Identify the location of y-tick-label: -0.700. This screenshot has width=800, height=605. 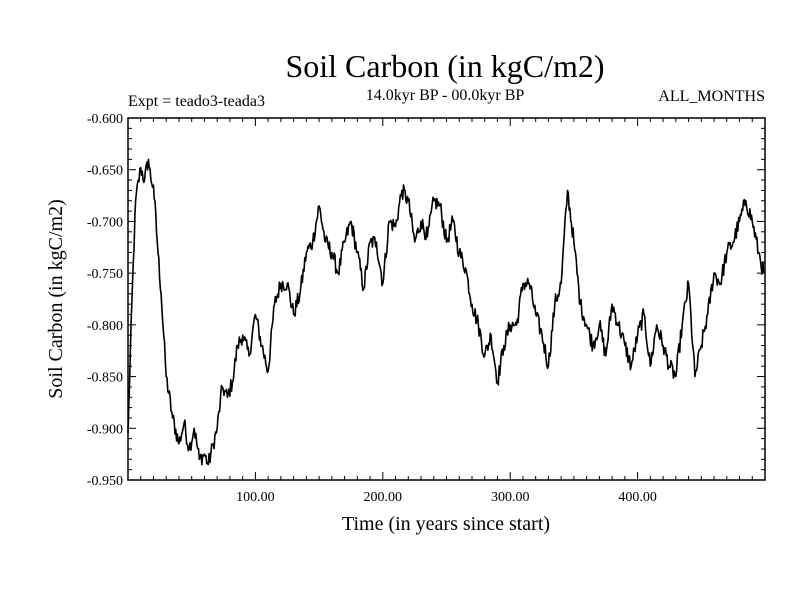
(105, 222).